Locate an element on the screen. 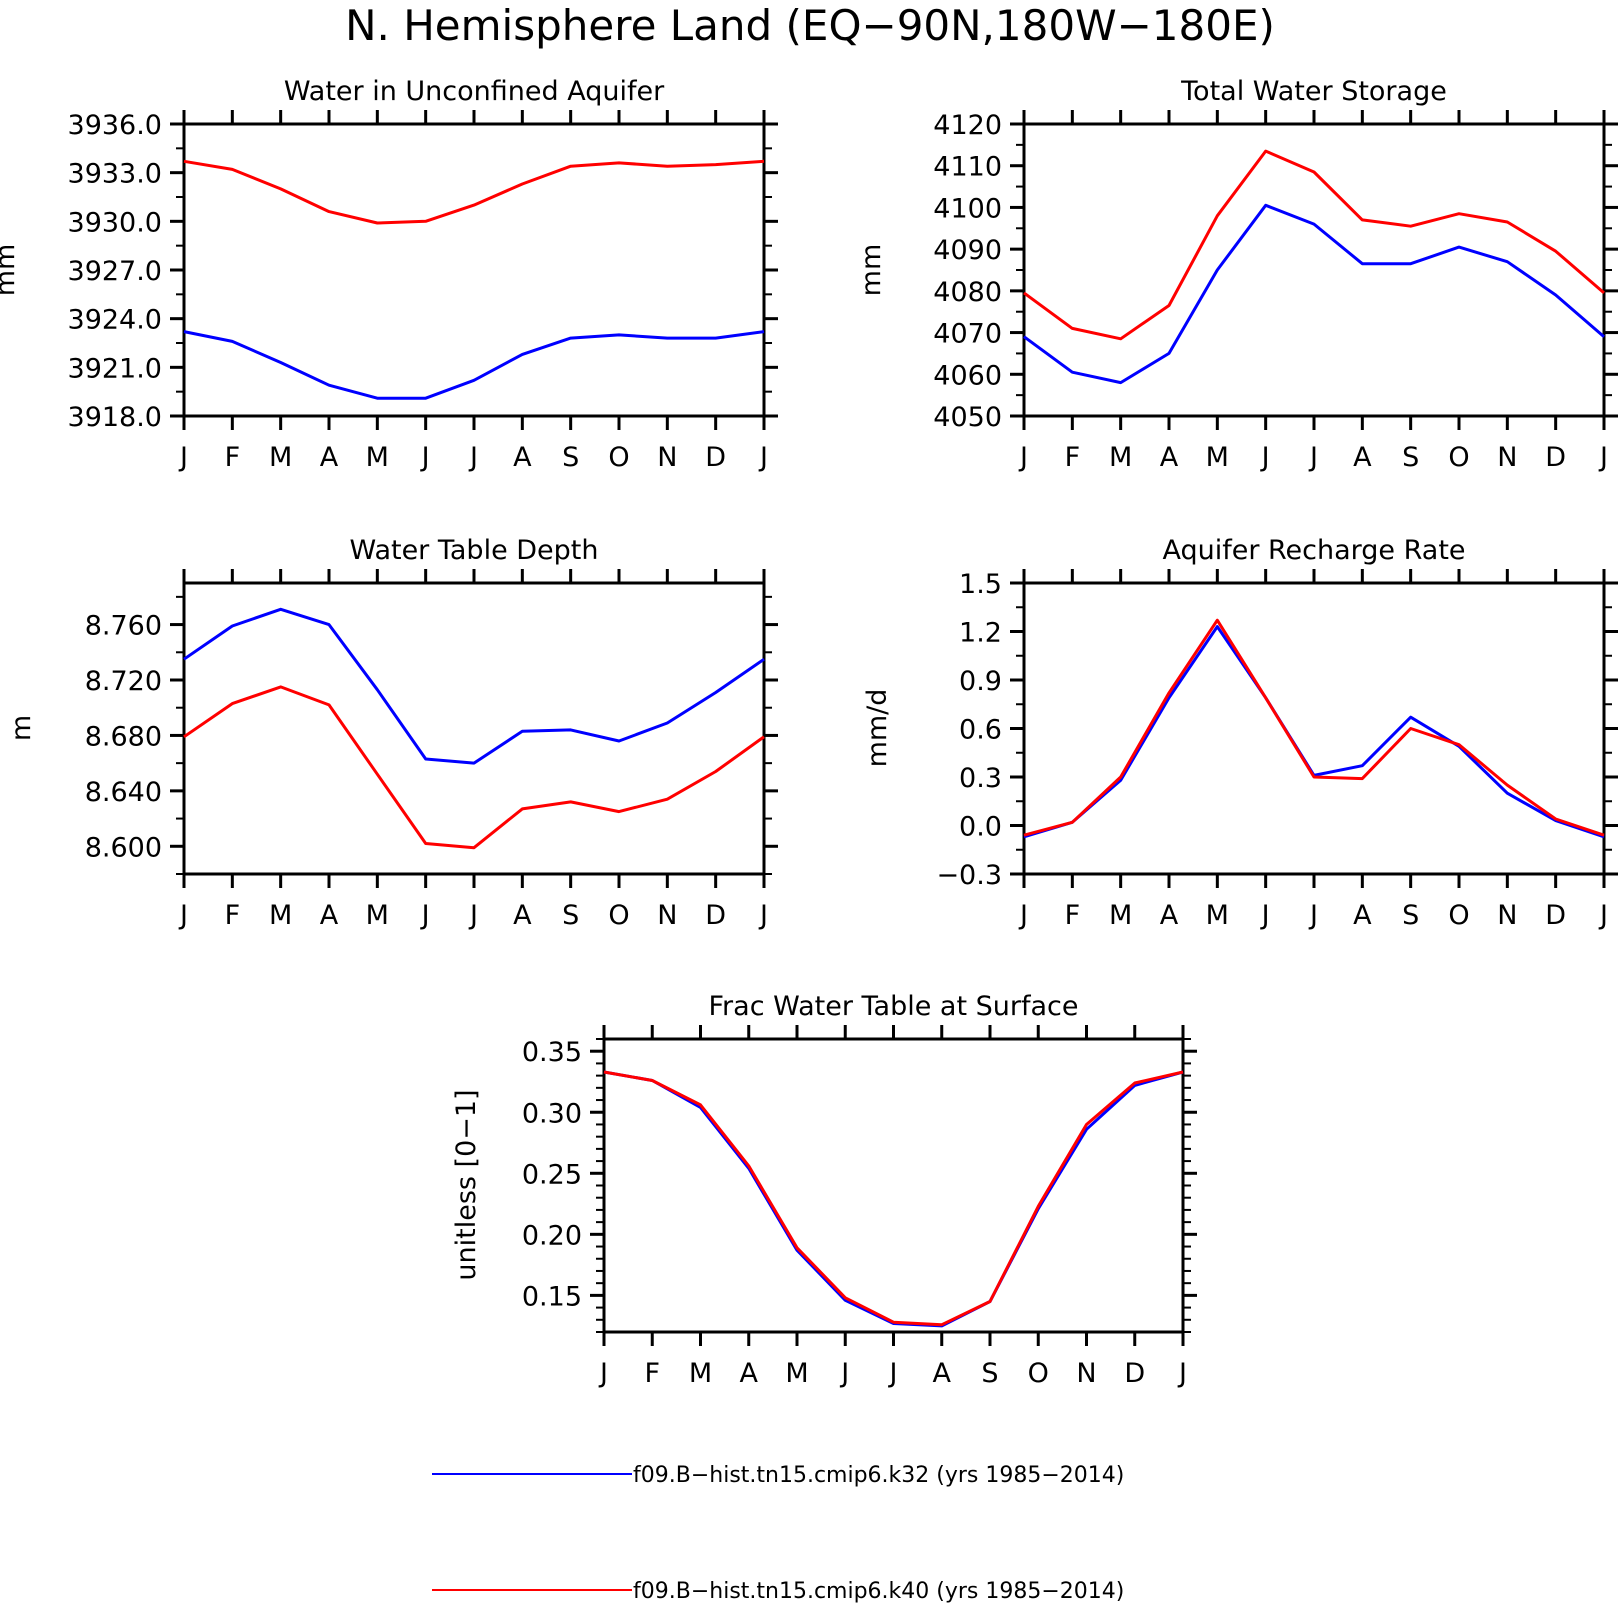  y-tick-label: 4120 is located at coordinates (967, 125).